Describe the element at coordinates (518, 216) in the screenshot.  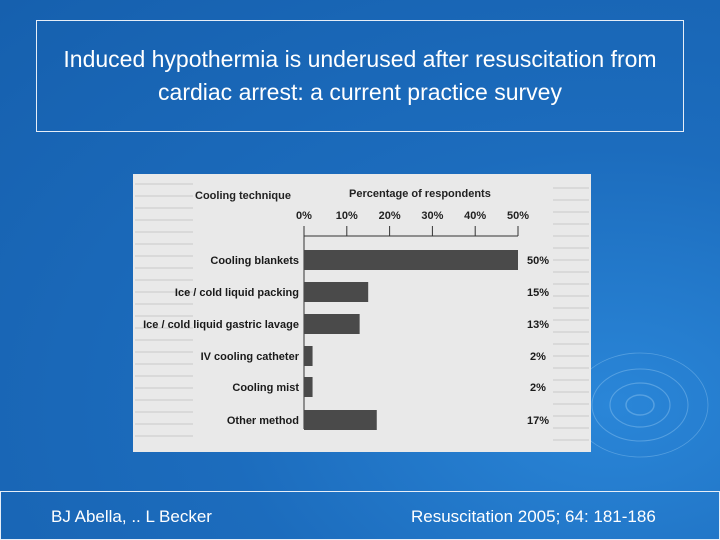
I see `x-tick-label: 50%` at that location.